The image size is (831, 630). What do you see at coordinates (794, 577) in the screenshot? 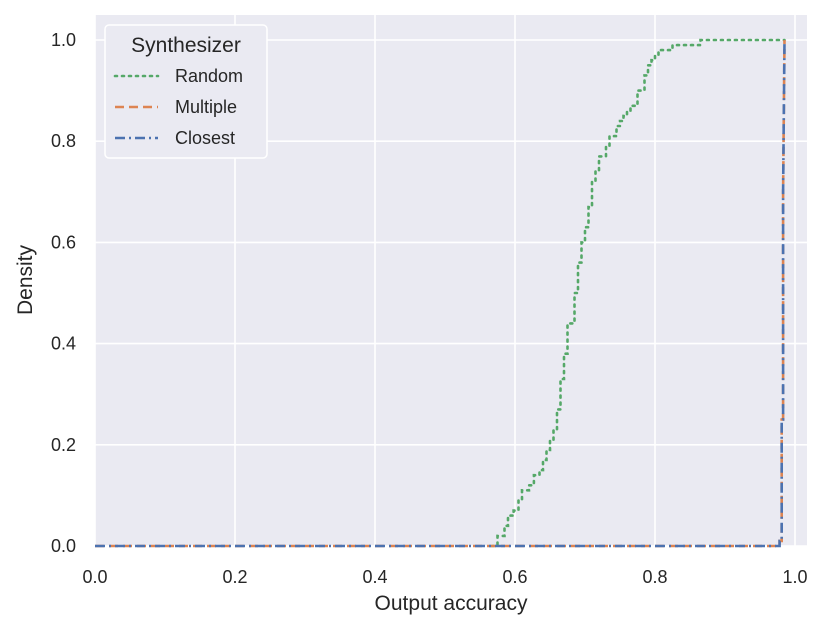
I see `x-tick-label: 1.0` at bounding box center [794, 577].